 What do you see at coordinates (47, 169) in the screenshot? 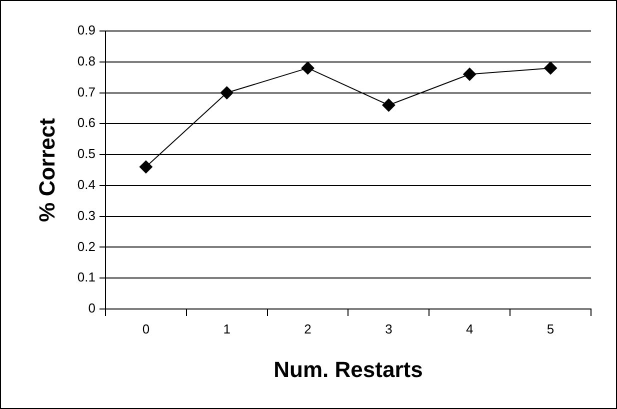
I see `y-axis-title: % Correct` at bounding box center [47, 169].